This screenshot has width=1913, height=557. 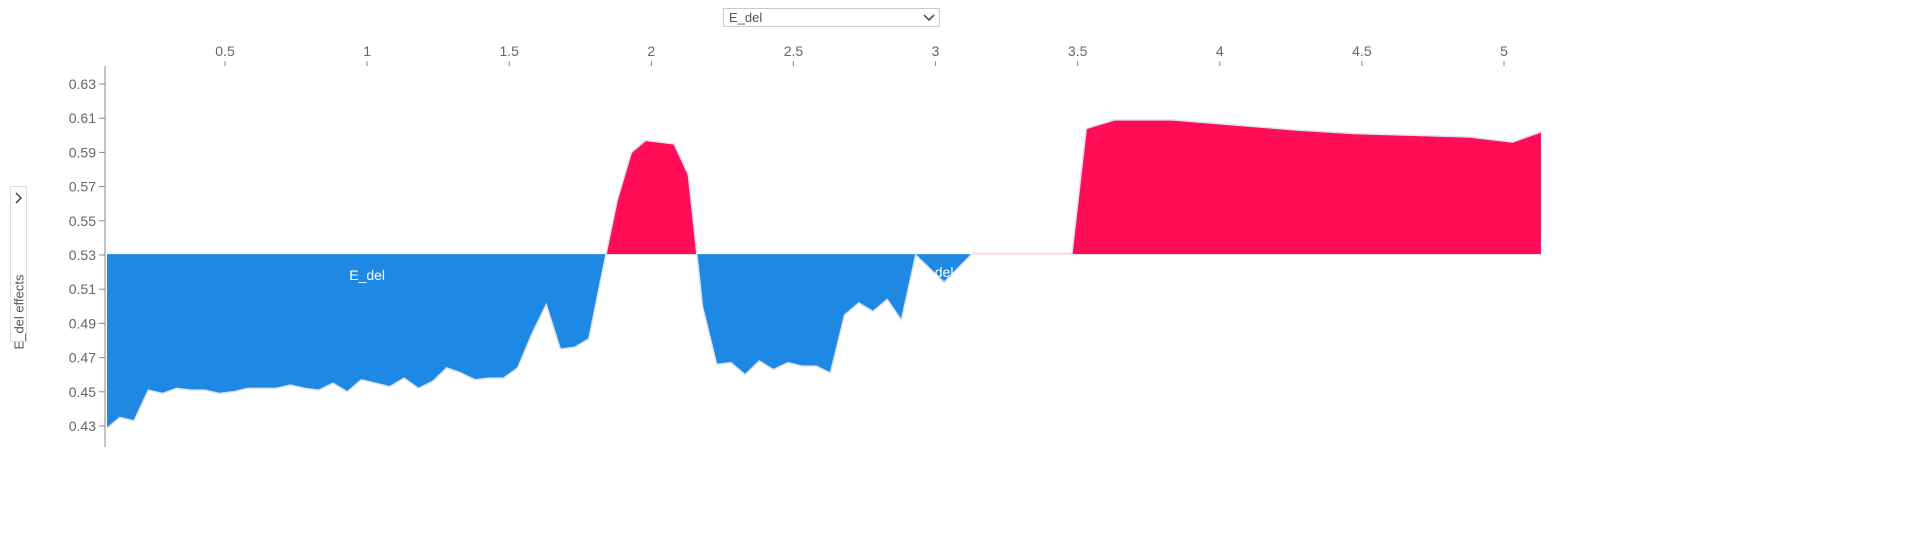 What do you see at coordinates (929, 18) in the screenshot?
I see `chevron-down-icon` at bounding box center [929, 18].